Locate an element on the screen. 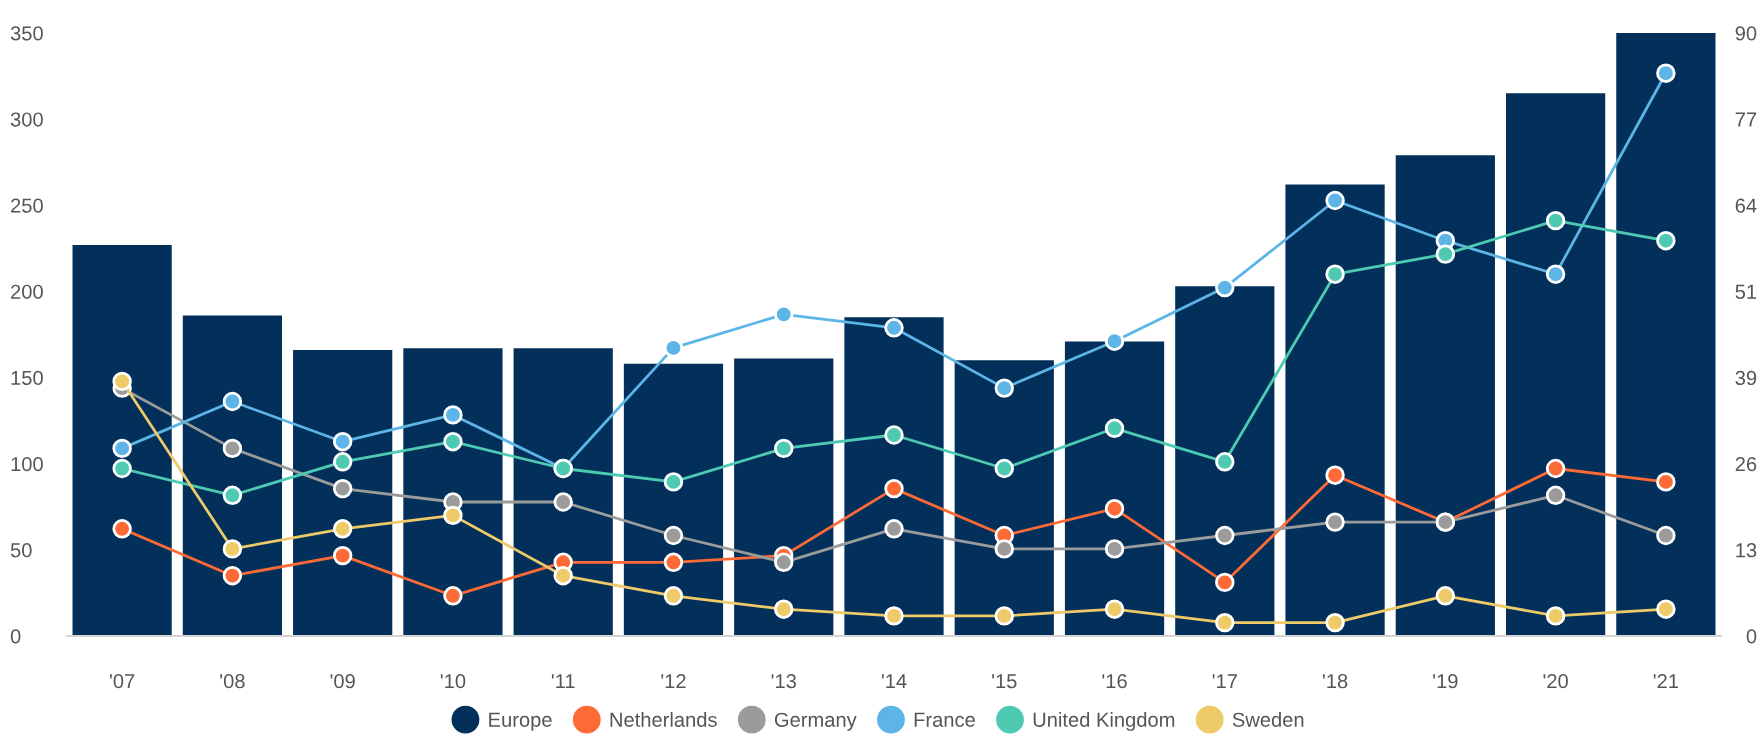 The width and height of the screenshot is (1760, 749). legend-label: France is located at coordinates (944, 719).